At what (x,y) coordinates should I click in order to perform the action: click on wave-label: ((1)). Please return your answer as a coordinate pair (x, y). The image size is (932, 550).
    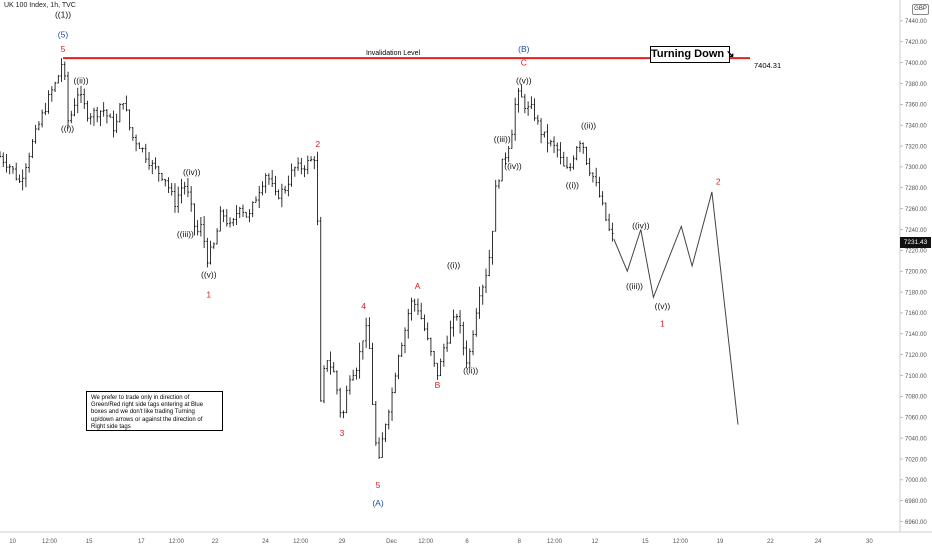
    Looking at the image, I should click on (63, 15).